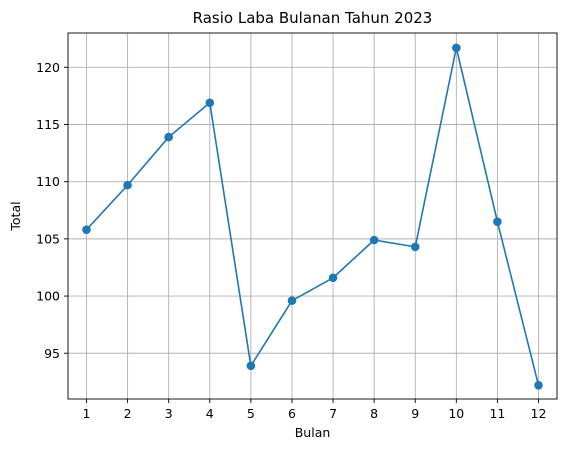 Image resolution: width=571 pixels, height=455 pixels. Describe the element at coordinates (539, 413) in the screenshot. I see `x-tick-label: 12` at that location.